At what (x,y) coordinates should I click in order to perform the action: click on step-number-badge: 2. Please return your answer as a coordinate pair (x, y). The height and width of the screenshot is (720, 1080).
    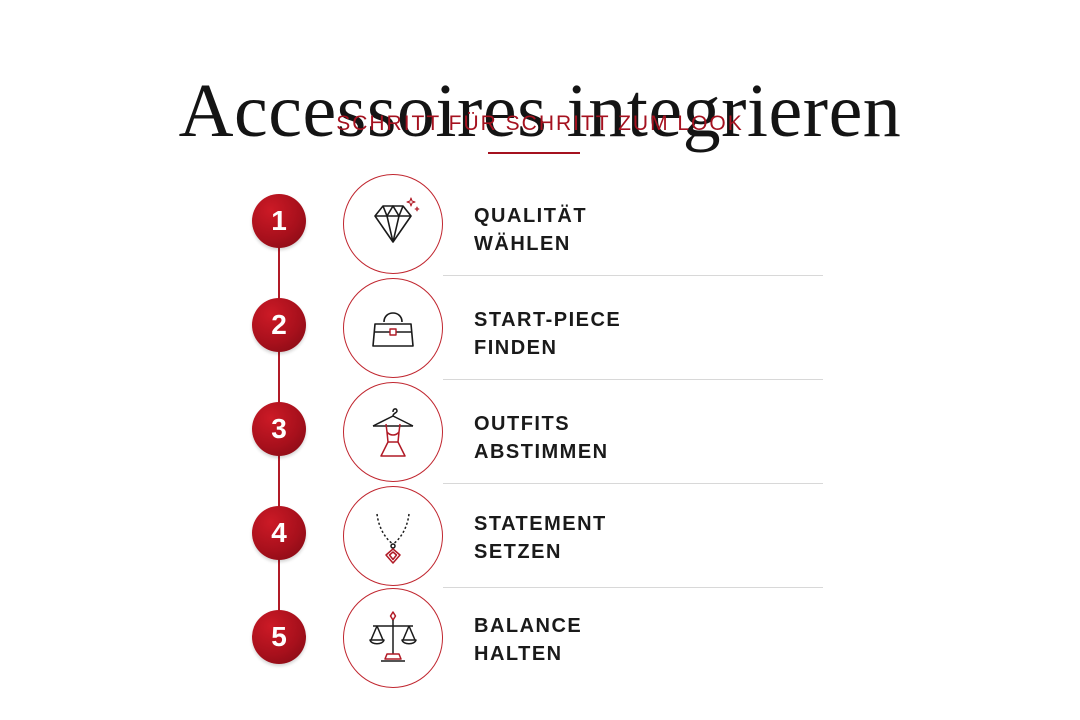
    Looking at the image, I should click on (279, 325).